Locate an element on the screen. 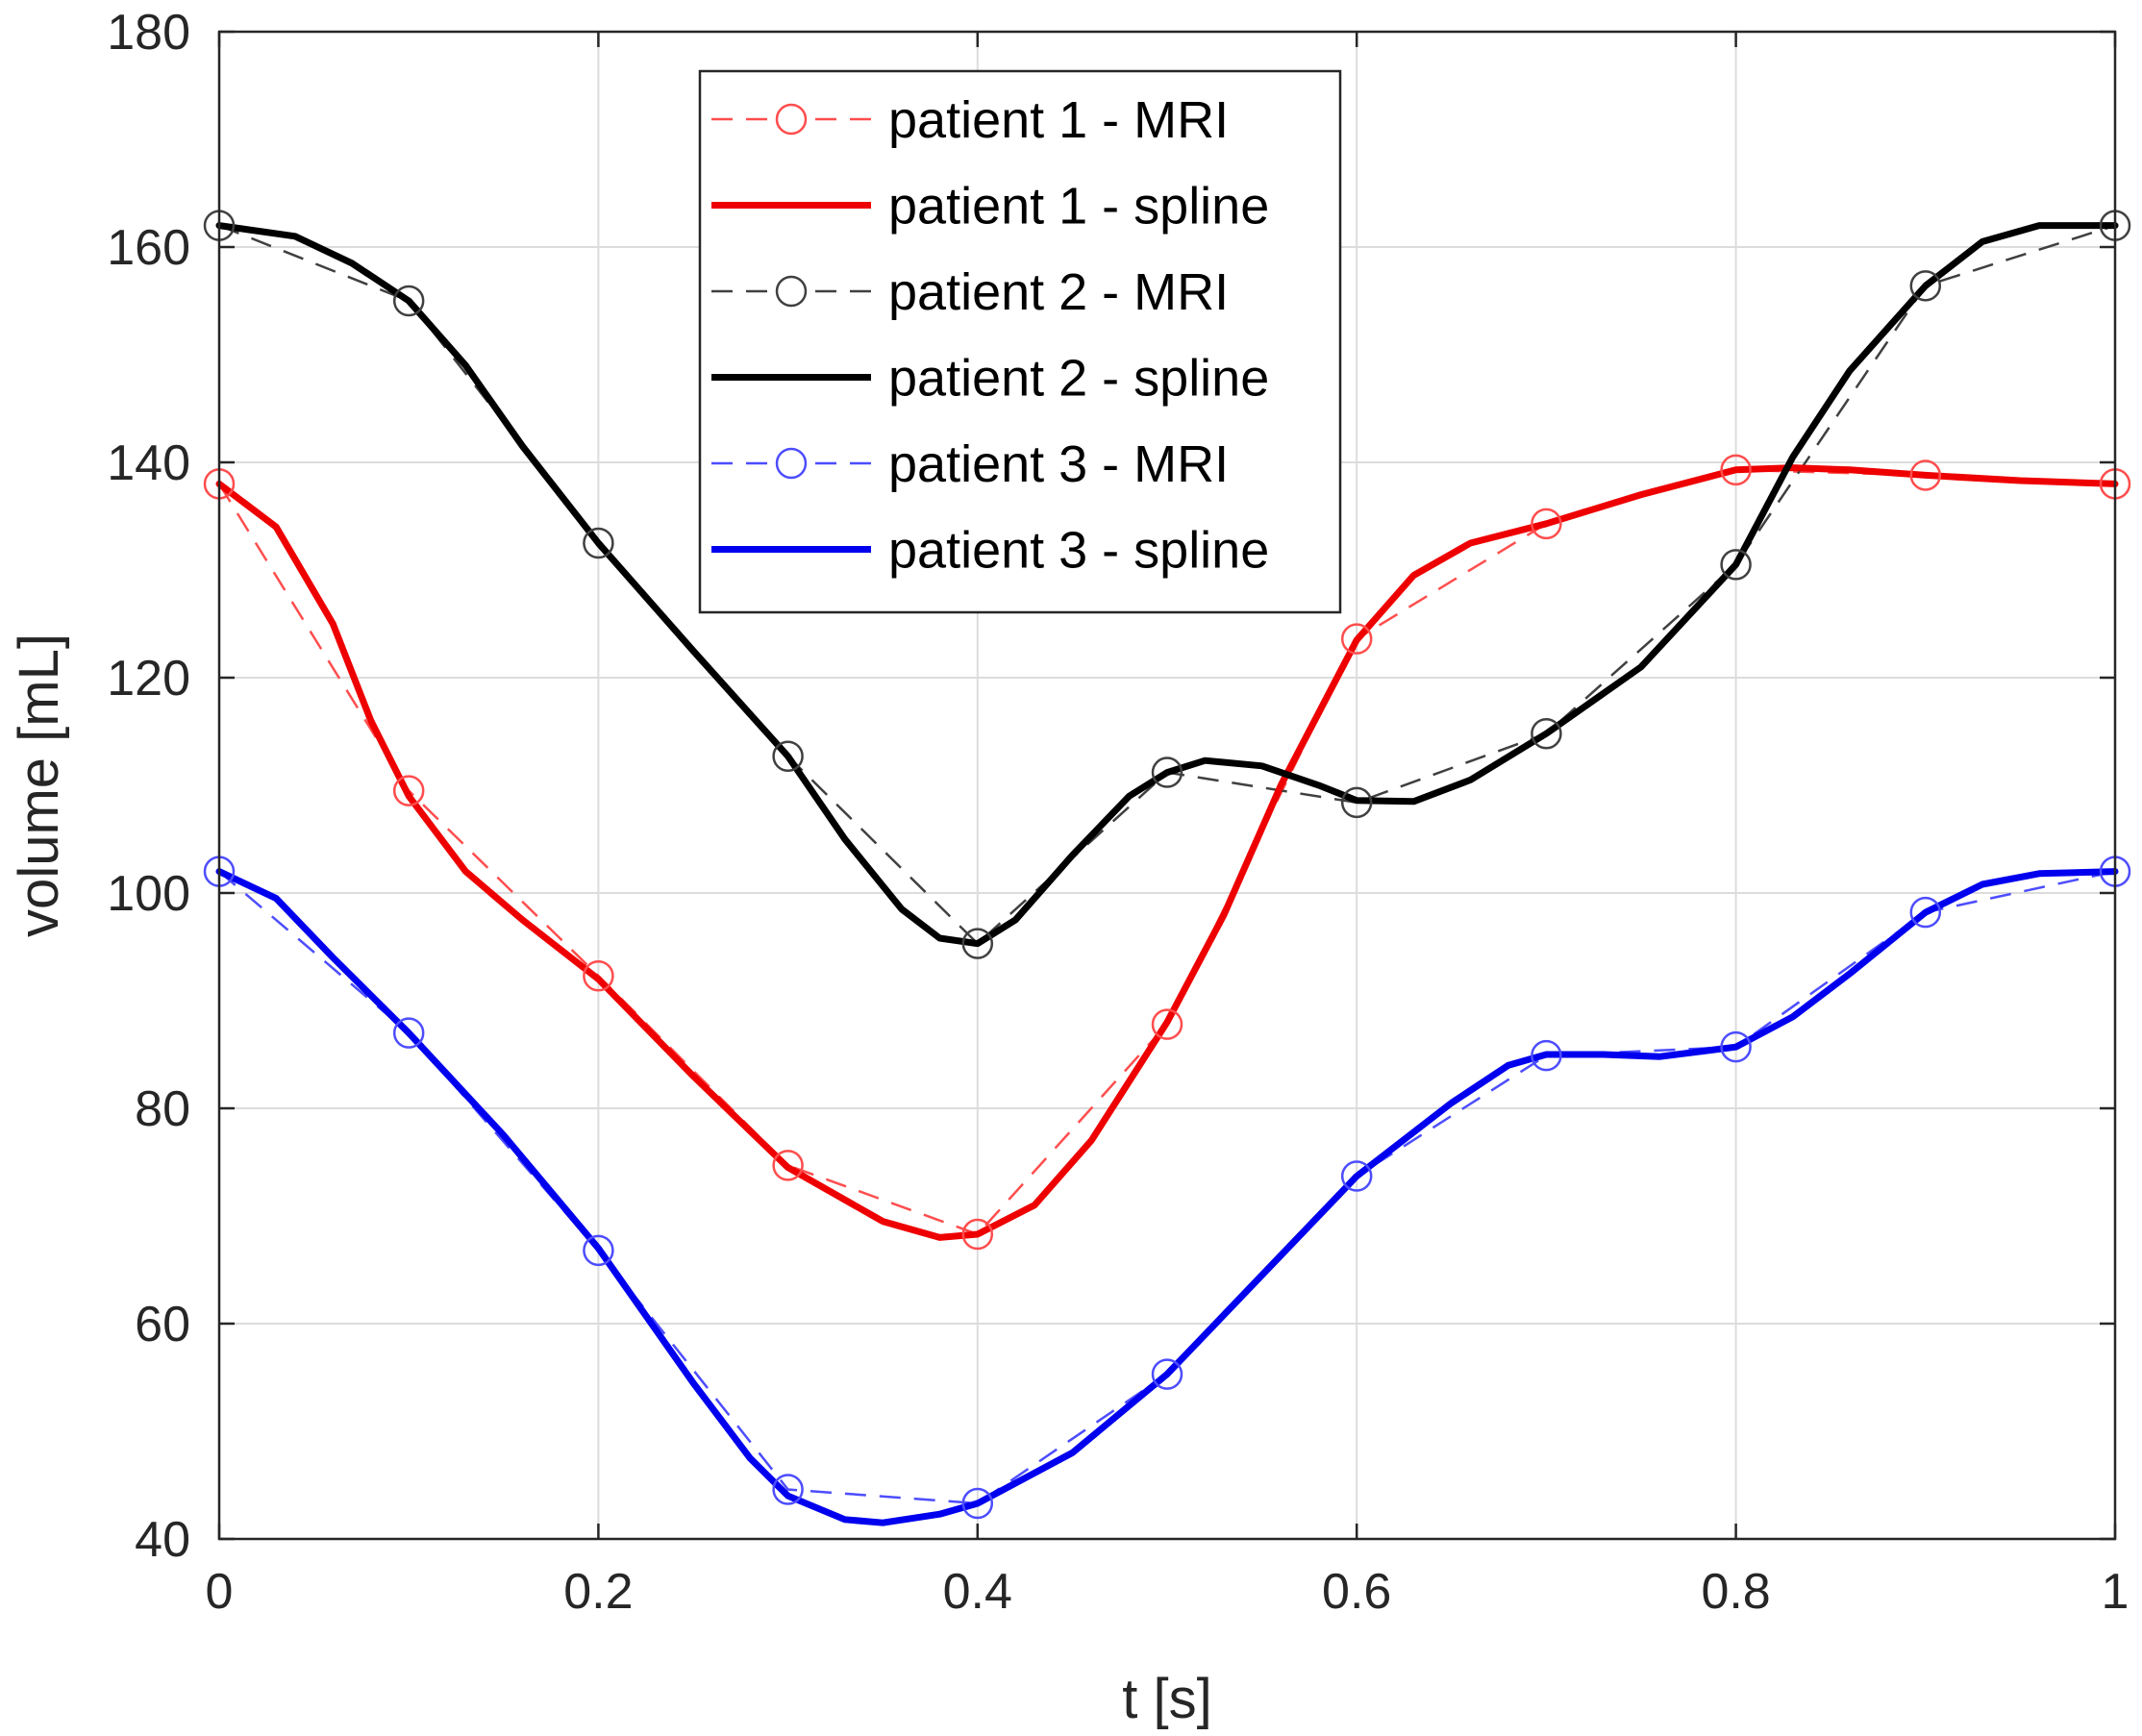 The width and height of the screenshot is (2142, 1736). x-tick-label: 0.6 is located at coordinates (1357, 1592).